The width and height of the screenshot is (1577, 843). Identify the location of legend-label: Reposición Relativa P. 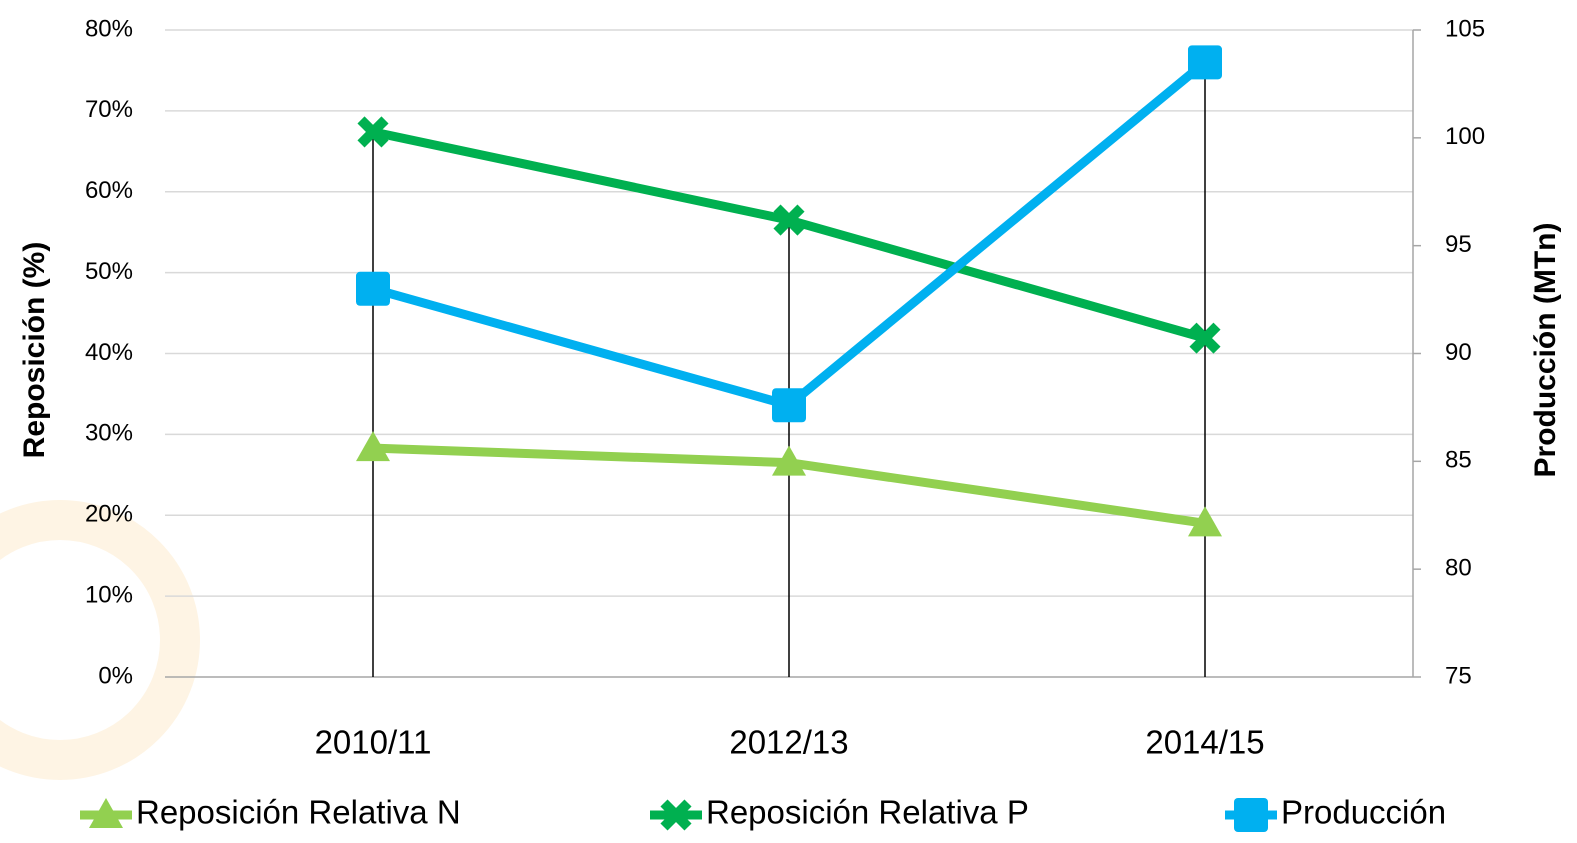
(867, 812).